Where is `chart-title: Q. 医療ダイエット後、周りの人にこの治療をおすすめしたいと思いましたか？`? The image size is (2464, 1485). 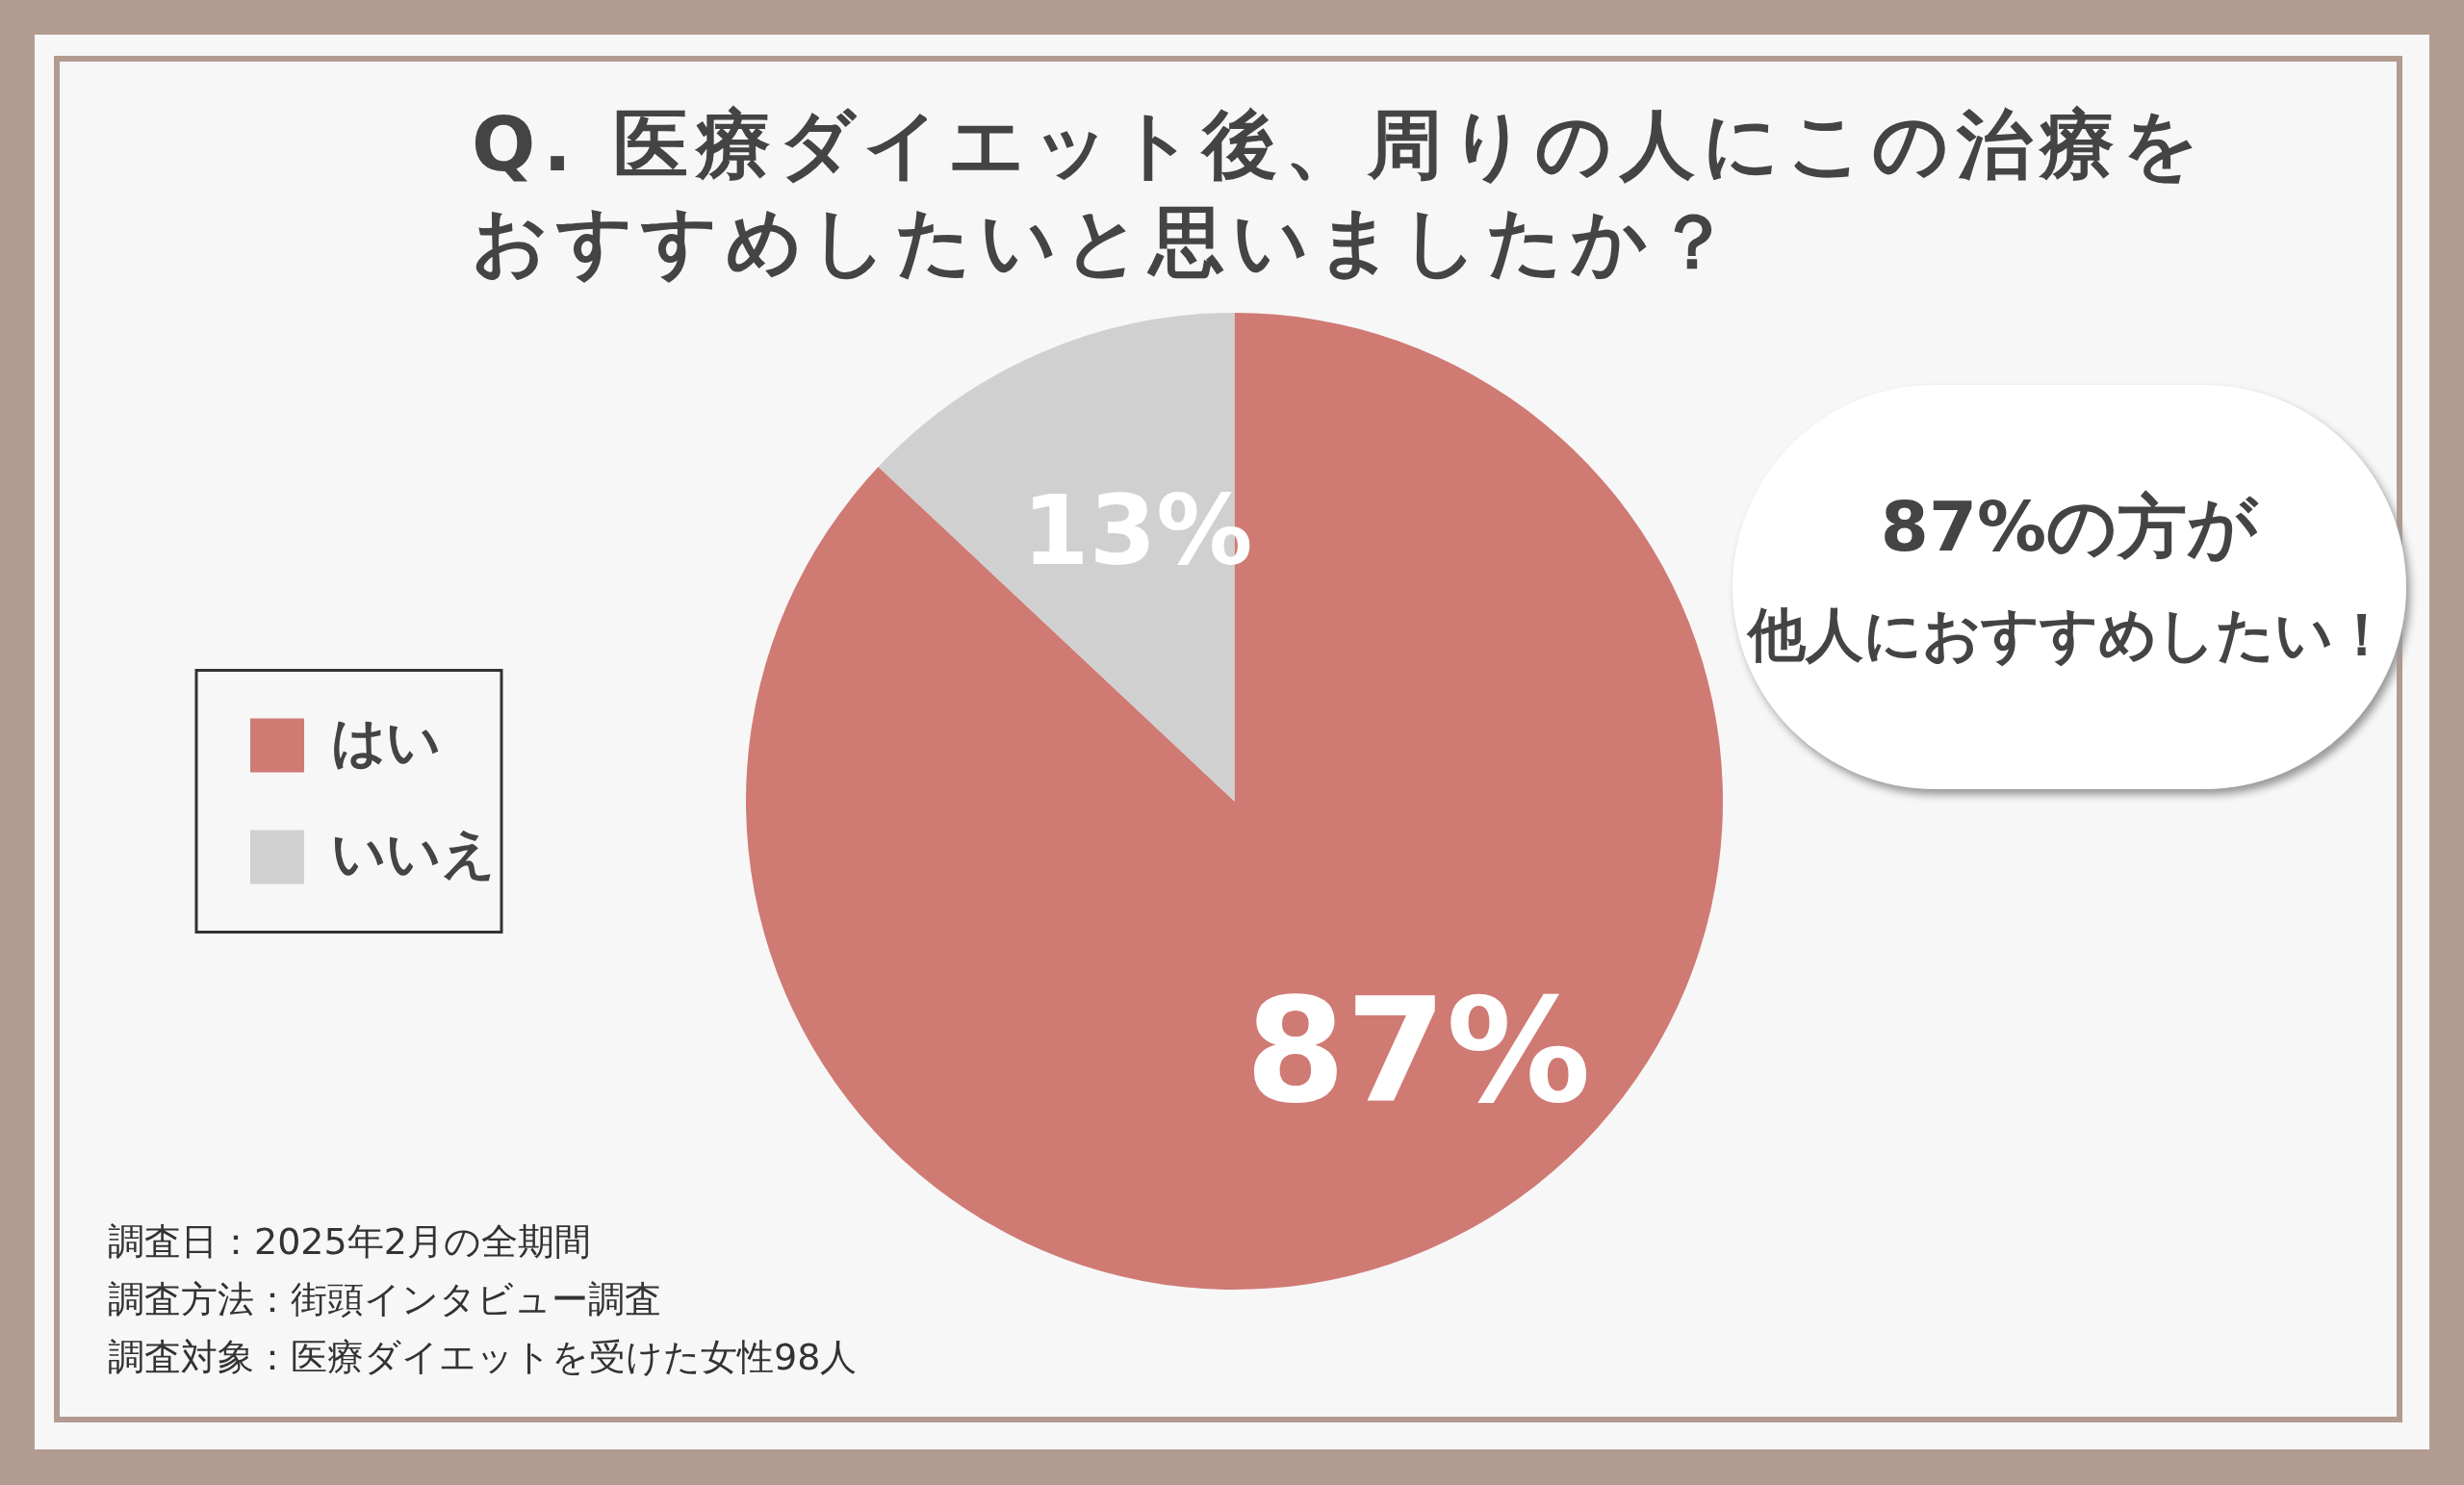
chart-title: Q. 医療ダイエット後、周りの人にこの治療をおすすめしたいと思いましたか？ is located at coordinates (1340, 194).